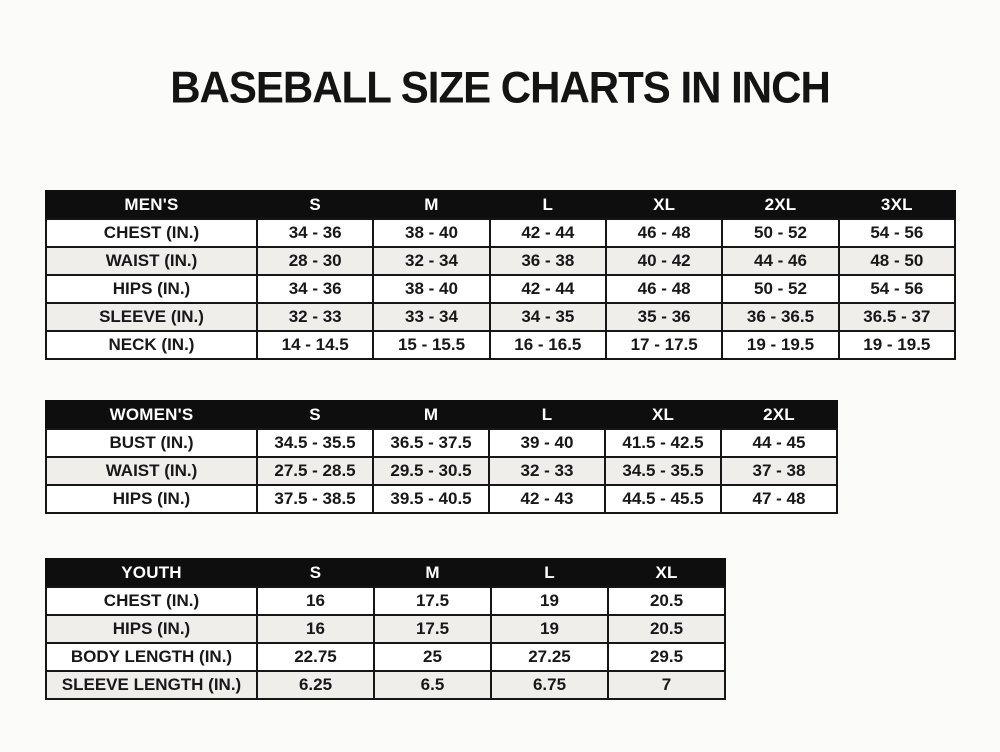 Image resolution: width=1000 pixels, height=752 pixels. What do you see at coordinates (666, 657) in the screenshot?
I see `size-value-cell: 29.5` at bounding box center [666, 657].